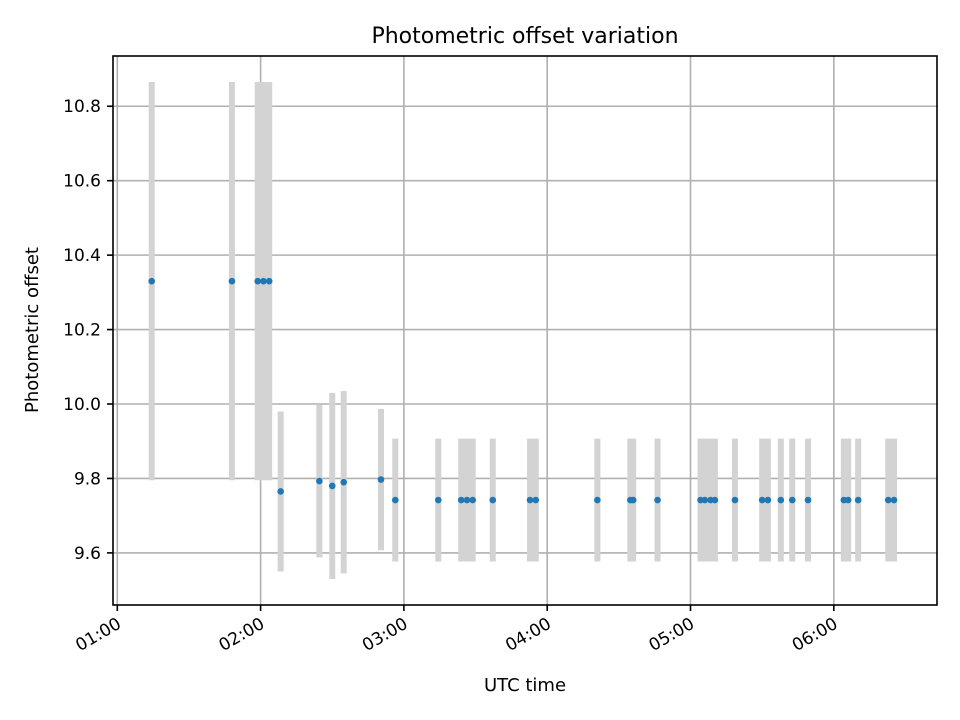 Image resolution: width=960 pixels, height=720 pixels. I want to click on x-tick-label: 02:00, so click(242, 635).